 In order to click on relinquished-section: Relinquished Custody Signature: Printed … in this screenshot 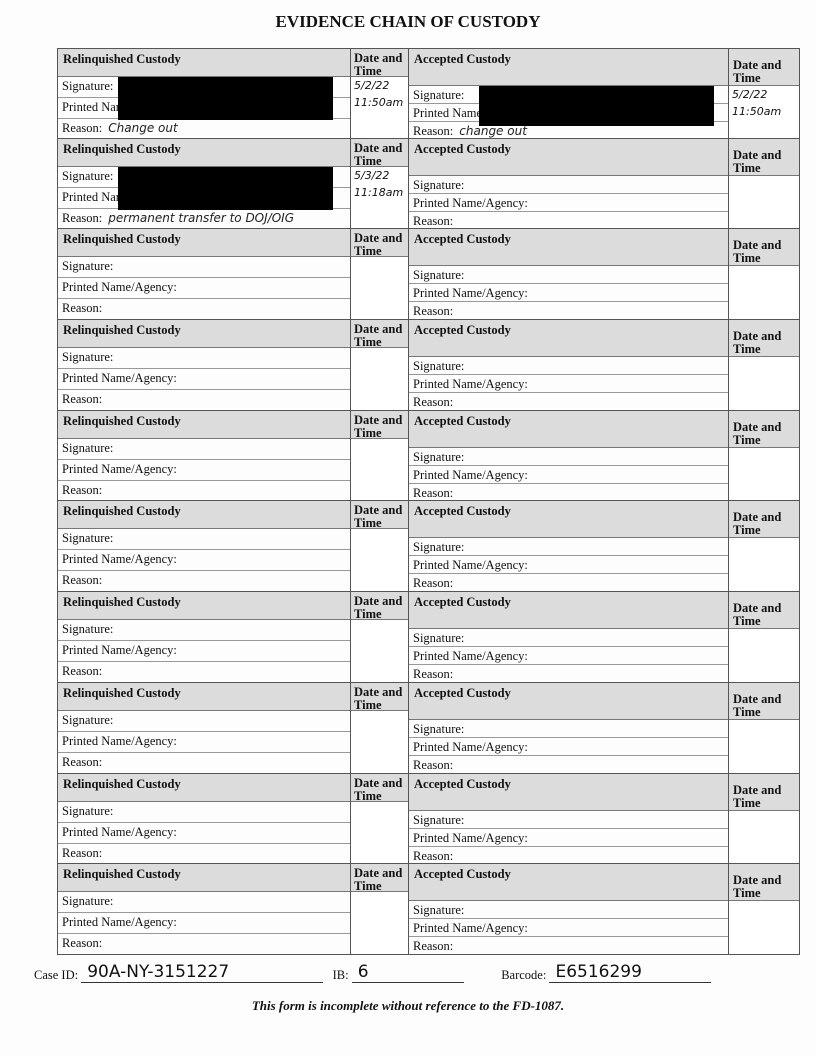, I will do `click(203, 365)`.